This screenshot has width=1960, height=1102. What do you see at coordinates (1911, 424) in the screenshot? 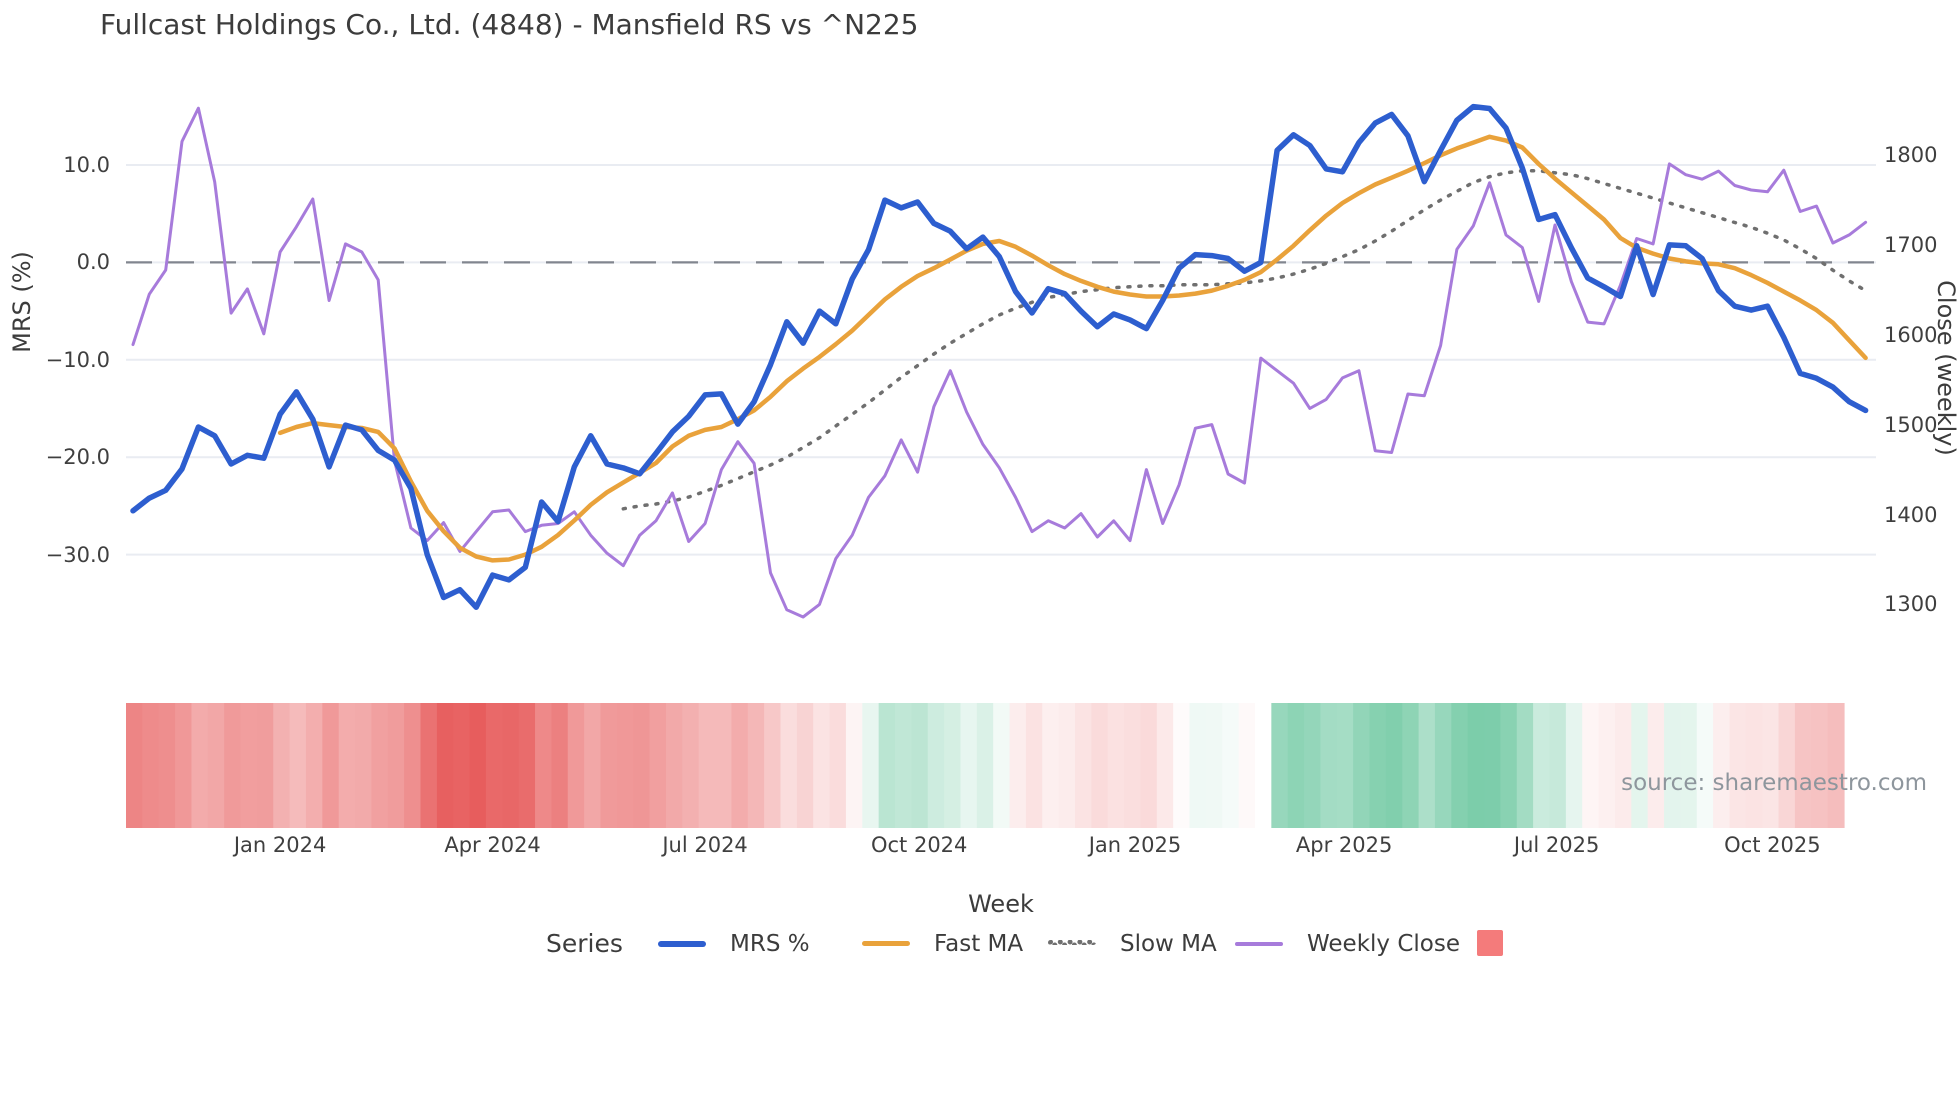
I see `y-right-tick-label: 1500` at bounding box center [1911, 424].